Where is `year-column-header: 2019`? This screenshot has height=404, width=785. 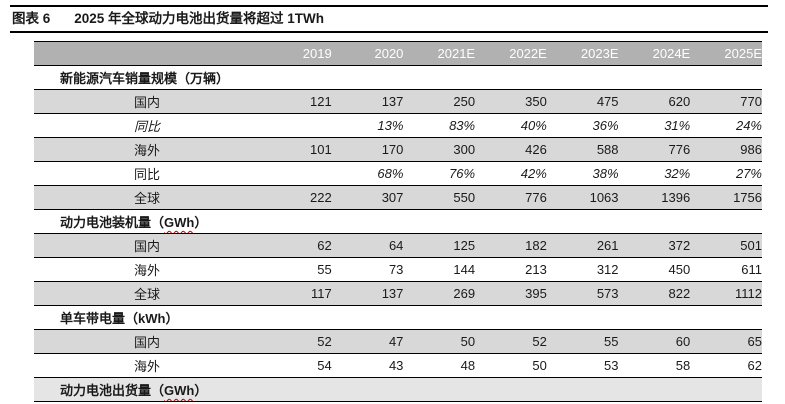 year-column-header: 2019 is located at coordinates (296, 53).